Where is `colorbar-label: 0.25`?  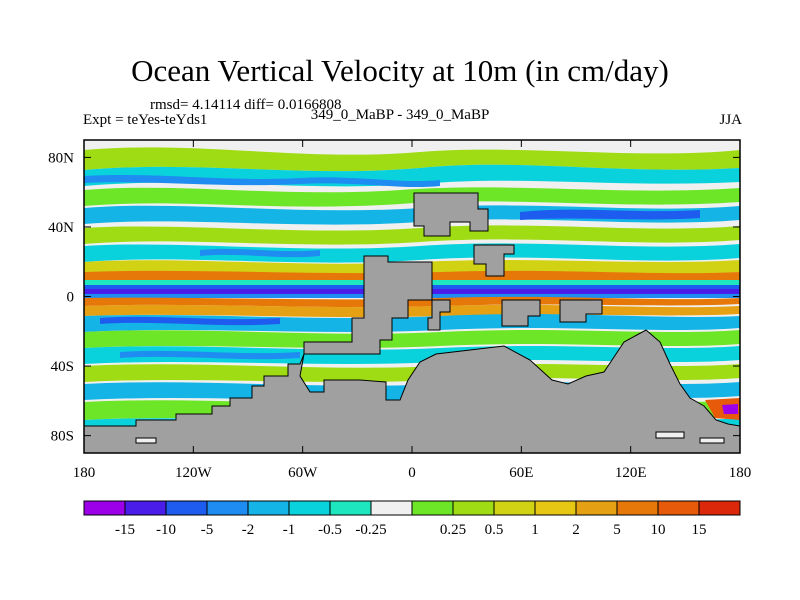 colorbar-label: 0.25 is located at coordinates (453, 530).